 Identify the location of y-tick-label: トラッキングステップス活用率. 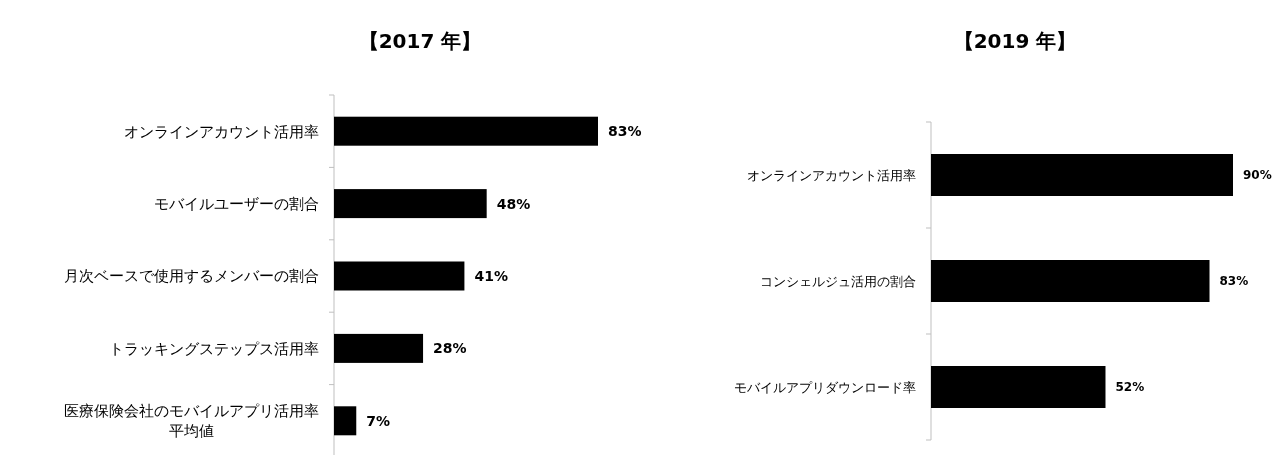
(214, 348).